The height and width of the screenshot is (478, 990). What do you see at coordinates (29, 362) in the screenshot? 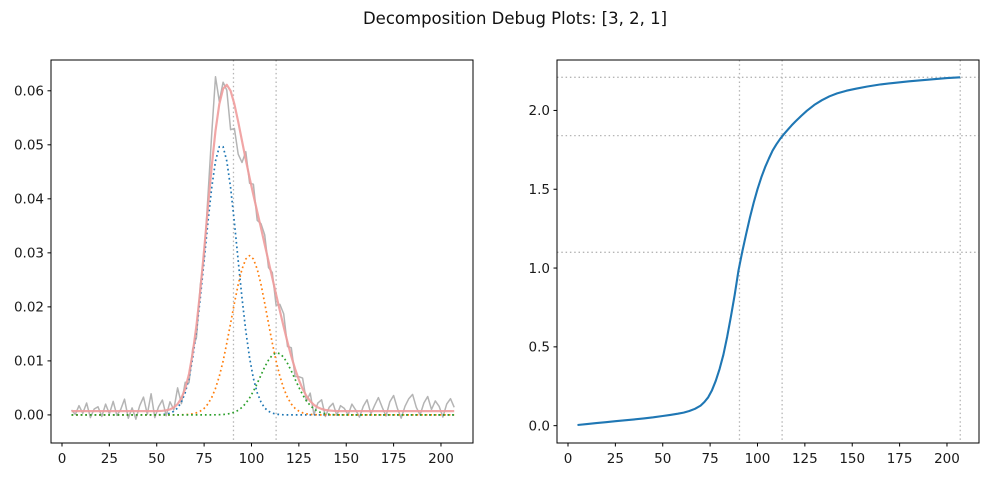
I see `y-tick-label: 0.01` at bounding box center [29, 362].